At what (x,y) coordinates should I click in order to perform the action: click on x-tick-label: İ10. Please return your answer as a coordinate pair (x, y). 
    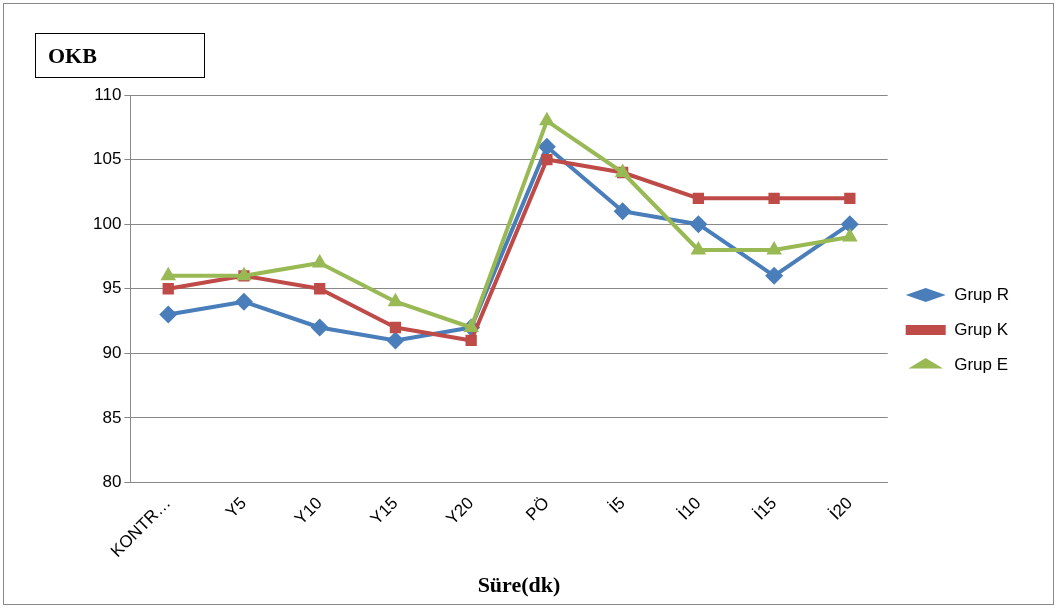
    Looking at the image, I should click on (689, 508).